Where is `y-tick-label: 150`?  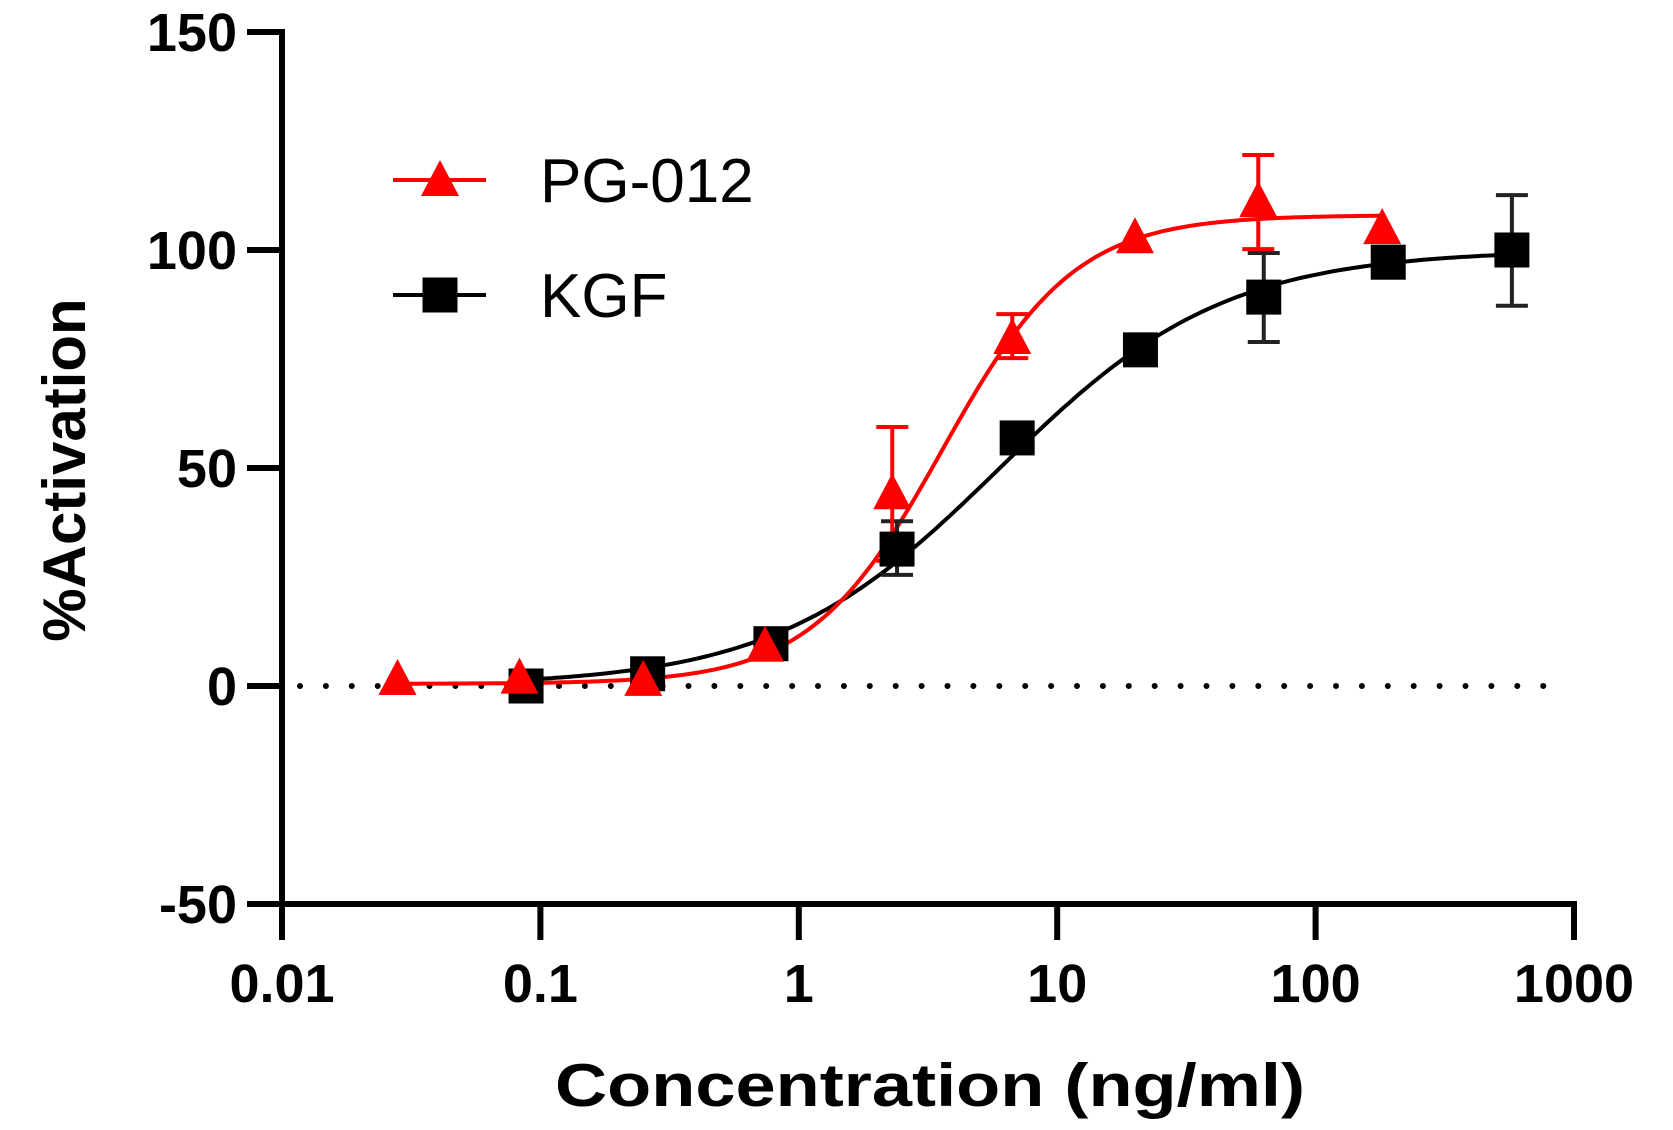
y-tick-label: 150 is located at coordinates (192, 33).